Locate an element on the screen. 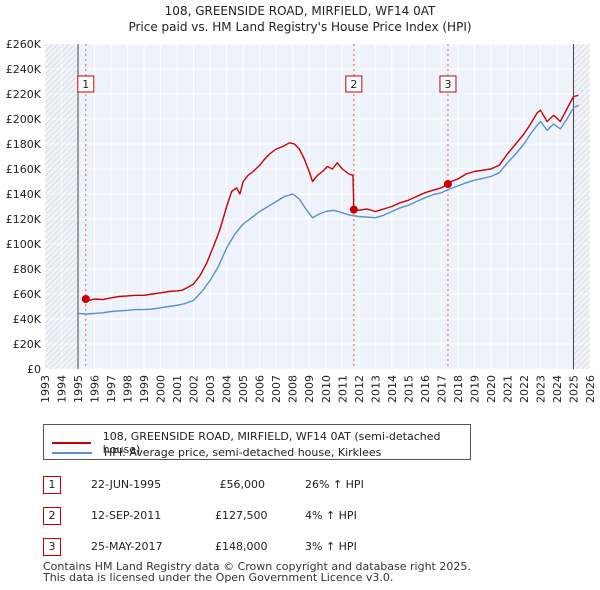  x-tick-label: 2013 is located at coordinates (375, 389).